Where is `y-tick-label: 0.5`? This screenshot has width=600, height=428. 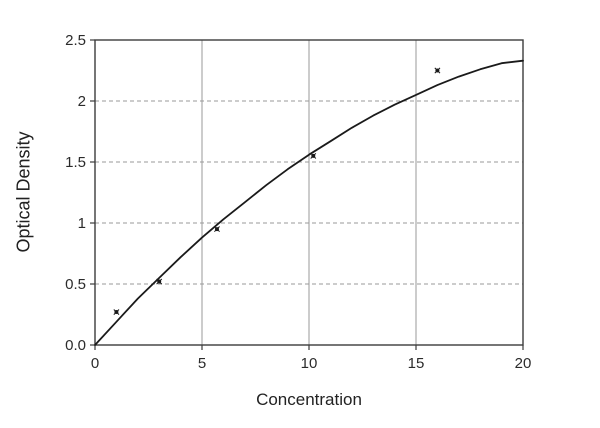
y-tick-label: 0.5 is located at coordinates (75, 284).